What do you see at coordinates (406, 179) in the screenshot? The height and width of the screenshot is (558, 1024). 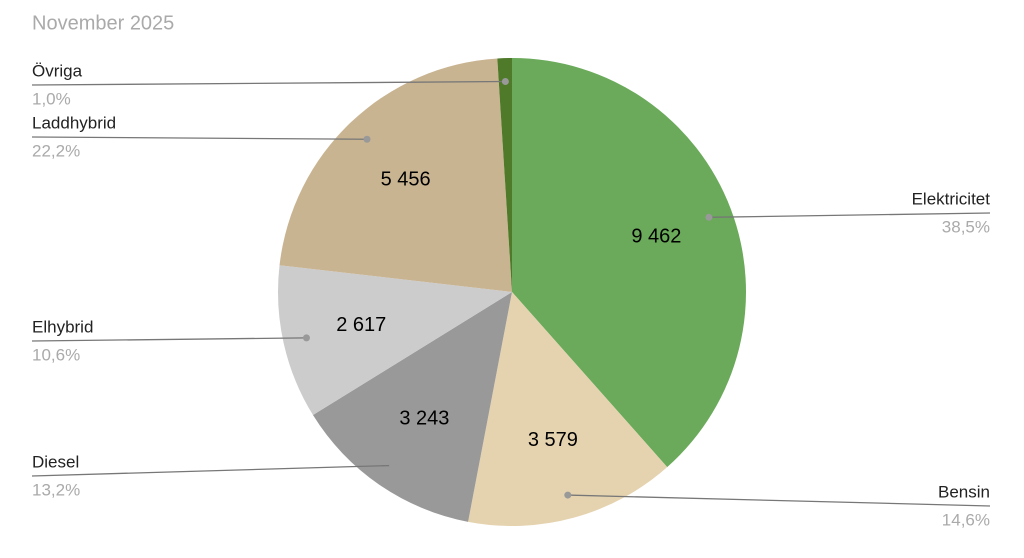 I see `value-label: 5 456` at bounding box center [406, 179].